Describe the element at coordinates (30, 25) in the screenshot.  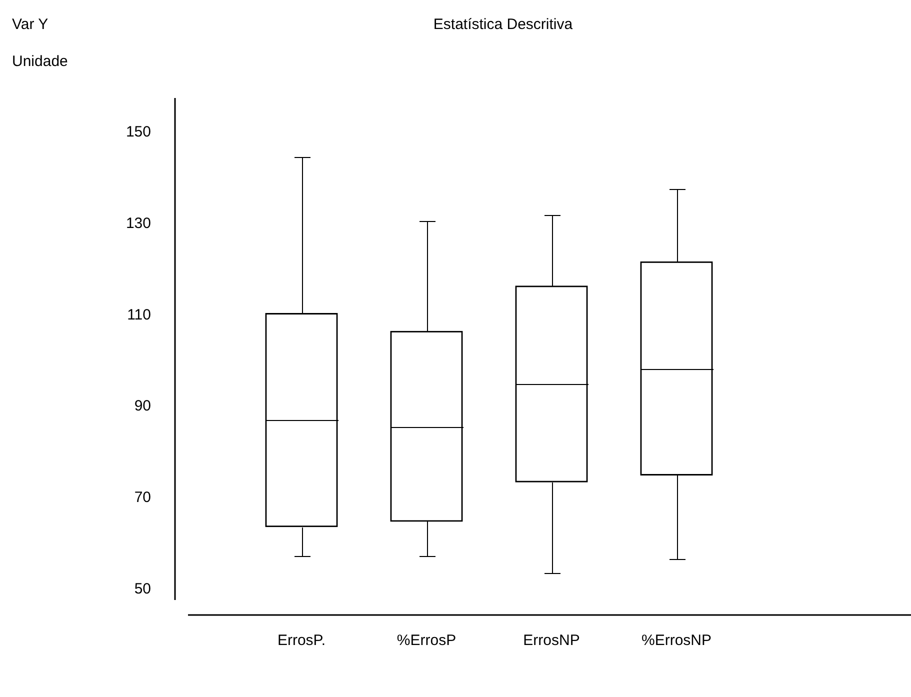
I see `text: Var Y` at that location.